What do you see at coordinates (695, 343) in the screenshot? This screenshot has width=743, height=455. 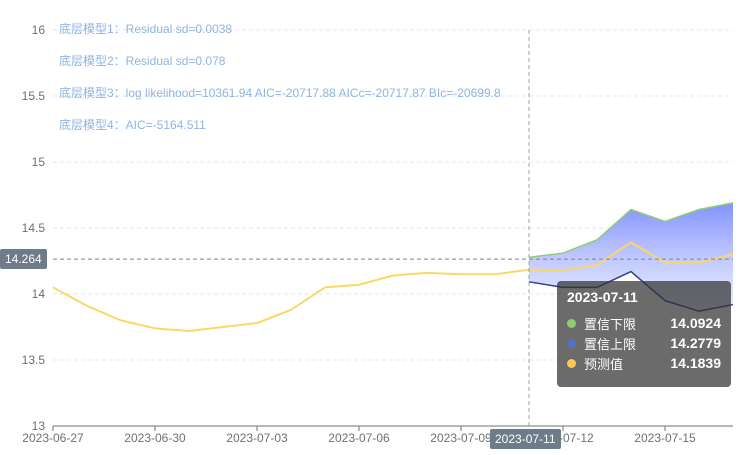 I see `tooltip-series-value: 14.2779` at bounding box center [695, 343].